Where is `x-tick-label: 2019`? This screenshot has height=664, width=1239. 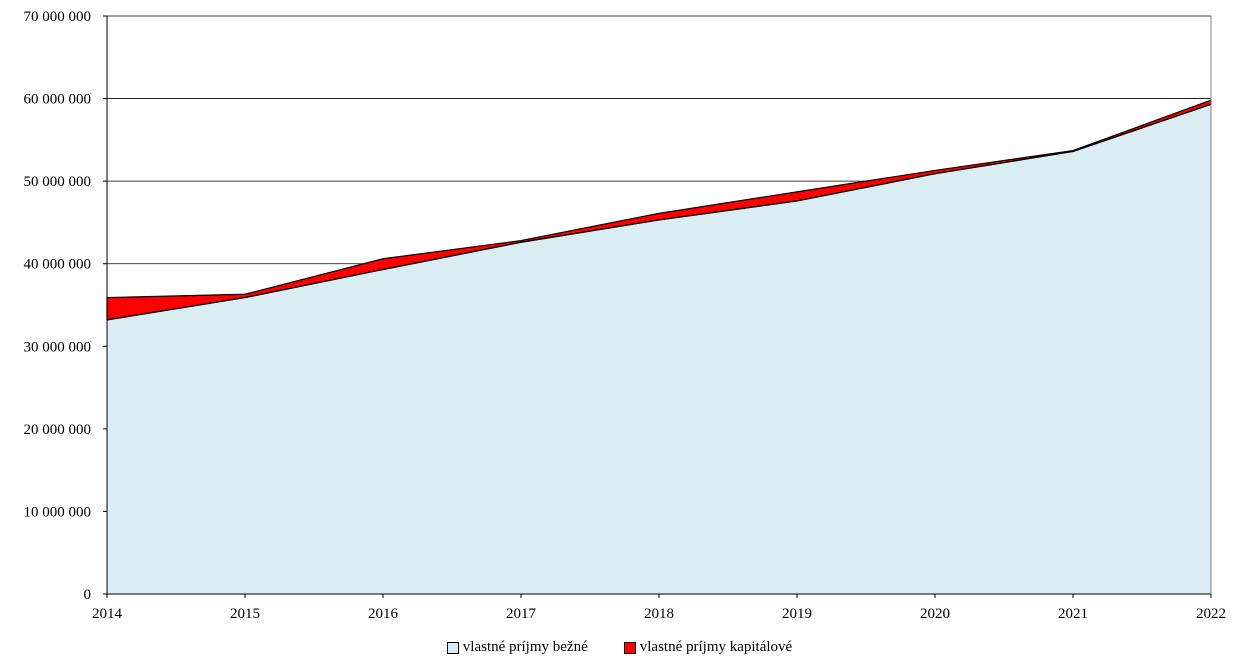 x-tick-label: 2019 is located at coordinates (797, 614).